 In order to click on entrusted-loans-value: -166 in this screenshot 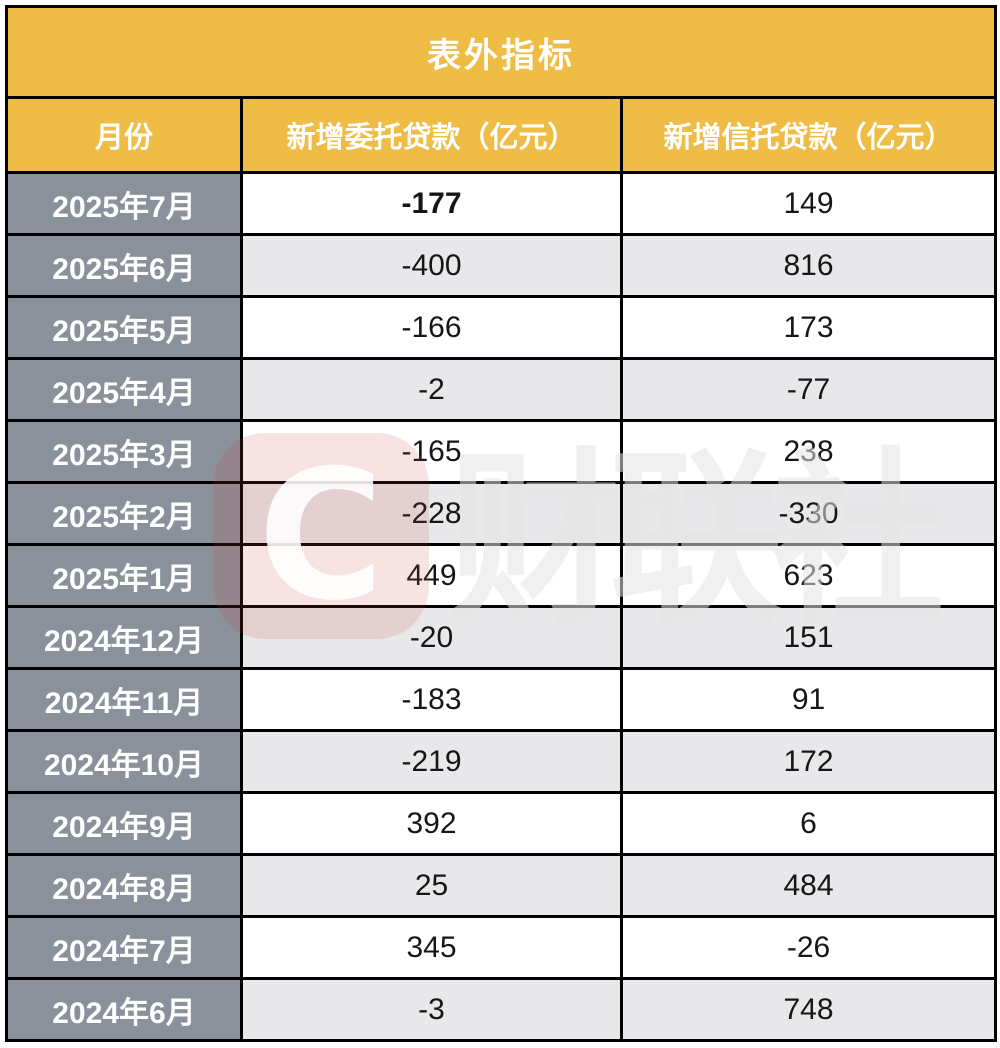, I will do `click(431, 327)`.